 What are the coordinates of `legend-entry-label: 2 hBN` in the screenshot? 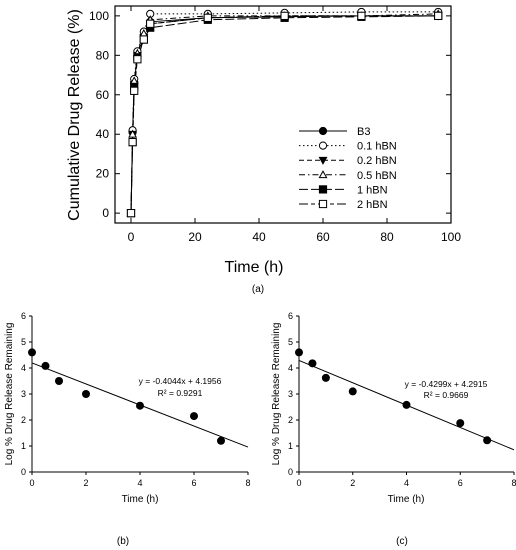 It's located at (372, 205).